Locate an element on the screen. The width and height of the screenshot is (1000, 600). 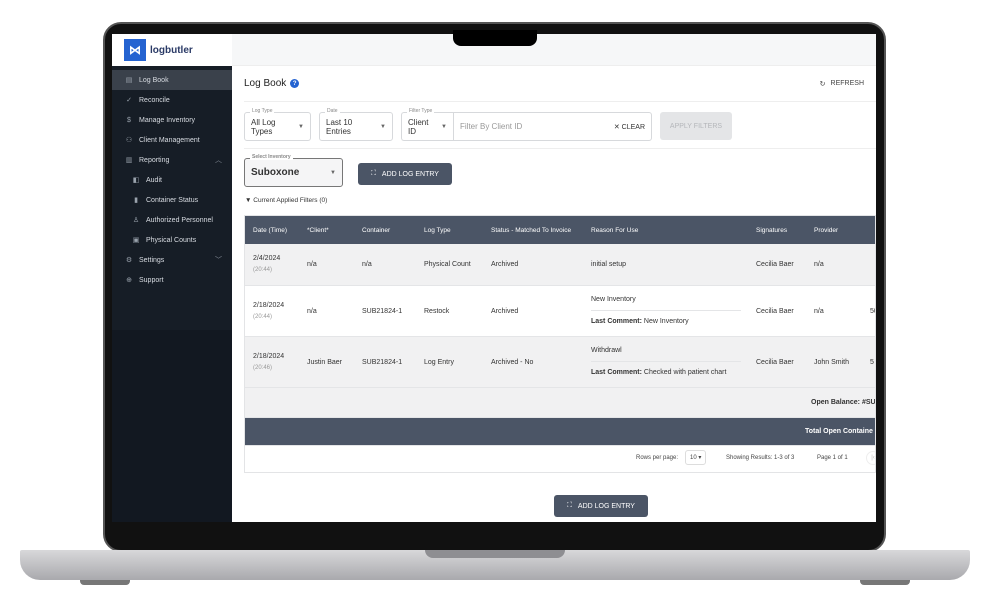
client-id-filter-input: Filter By Client ID ✕ CLEAR is located at coordinates (552, 126).